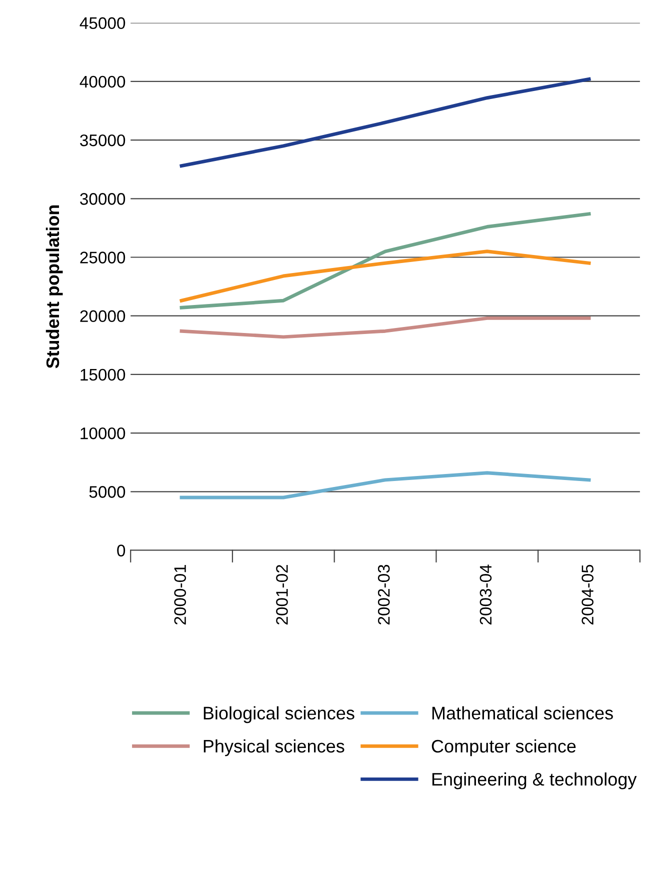  I want to click on legend-label: Computer science, so click(504, 747).